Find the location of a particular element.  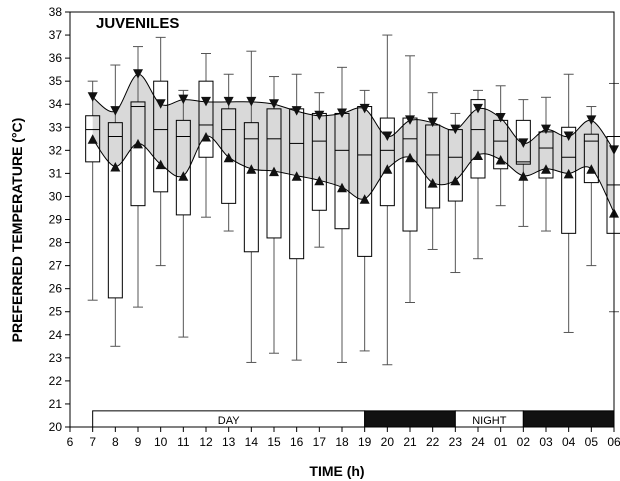

y-tick-label: 38 is located at coordinates (56, 12).